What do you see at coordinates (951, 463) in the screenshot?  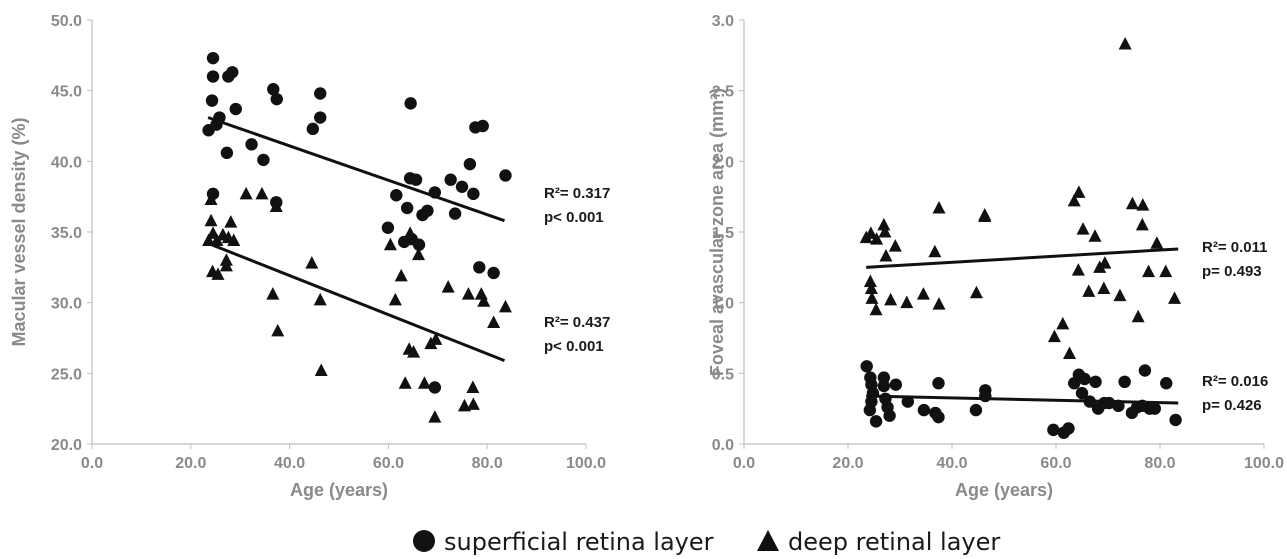 I see `x-tick-label: 40.0` at bounding box center [951, 463].